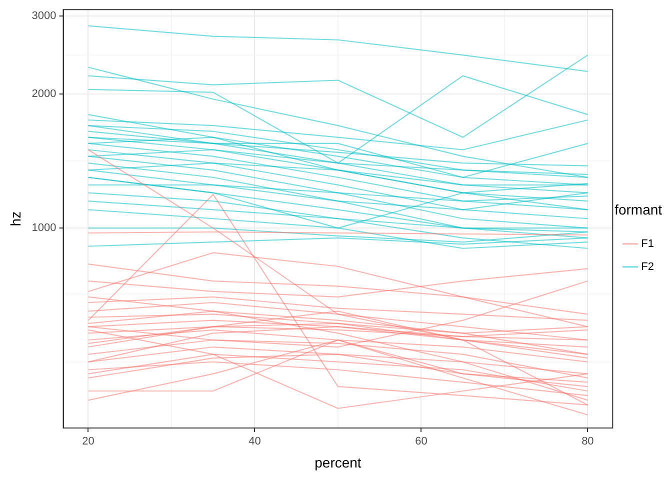  Describe the element at coordinates (588, 442) in the screenshot. I see `x-tick-label: 80` at that location.